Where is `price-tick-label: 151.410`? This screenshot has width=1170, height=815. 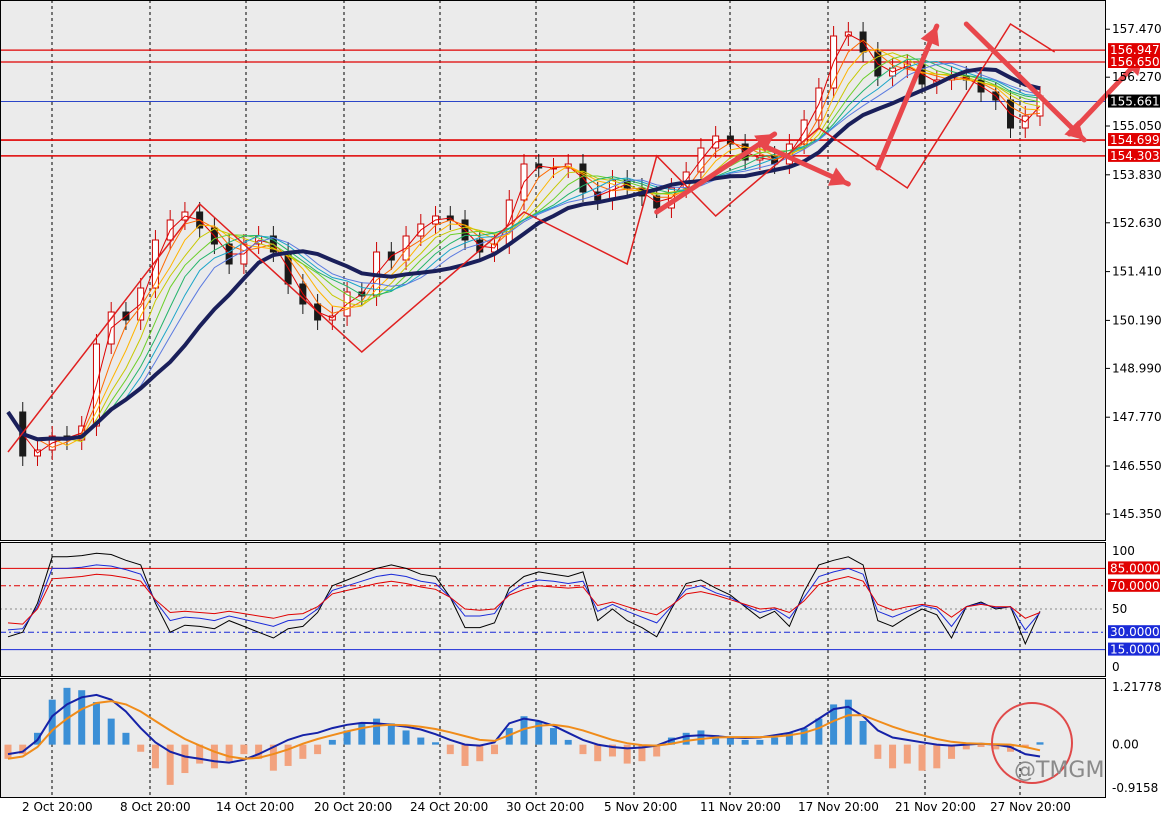 price-tick-label: 151.410 is located at coordinates (1137, 272).